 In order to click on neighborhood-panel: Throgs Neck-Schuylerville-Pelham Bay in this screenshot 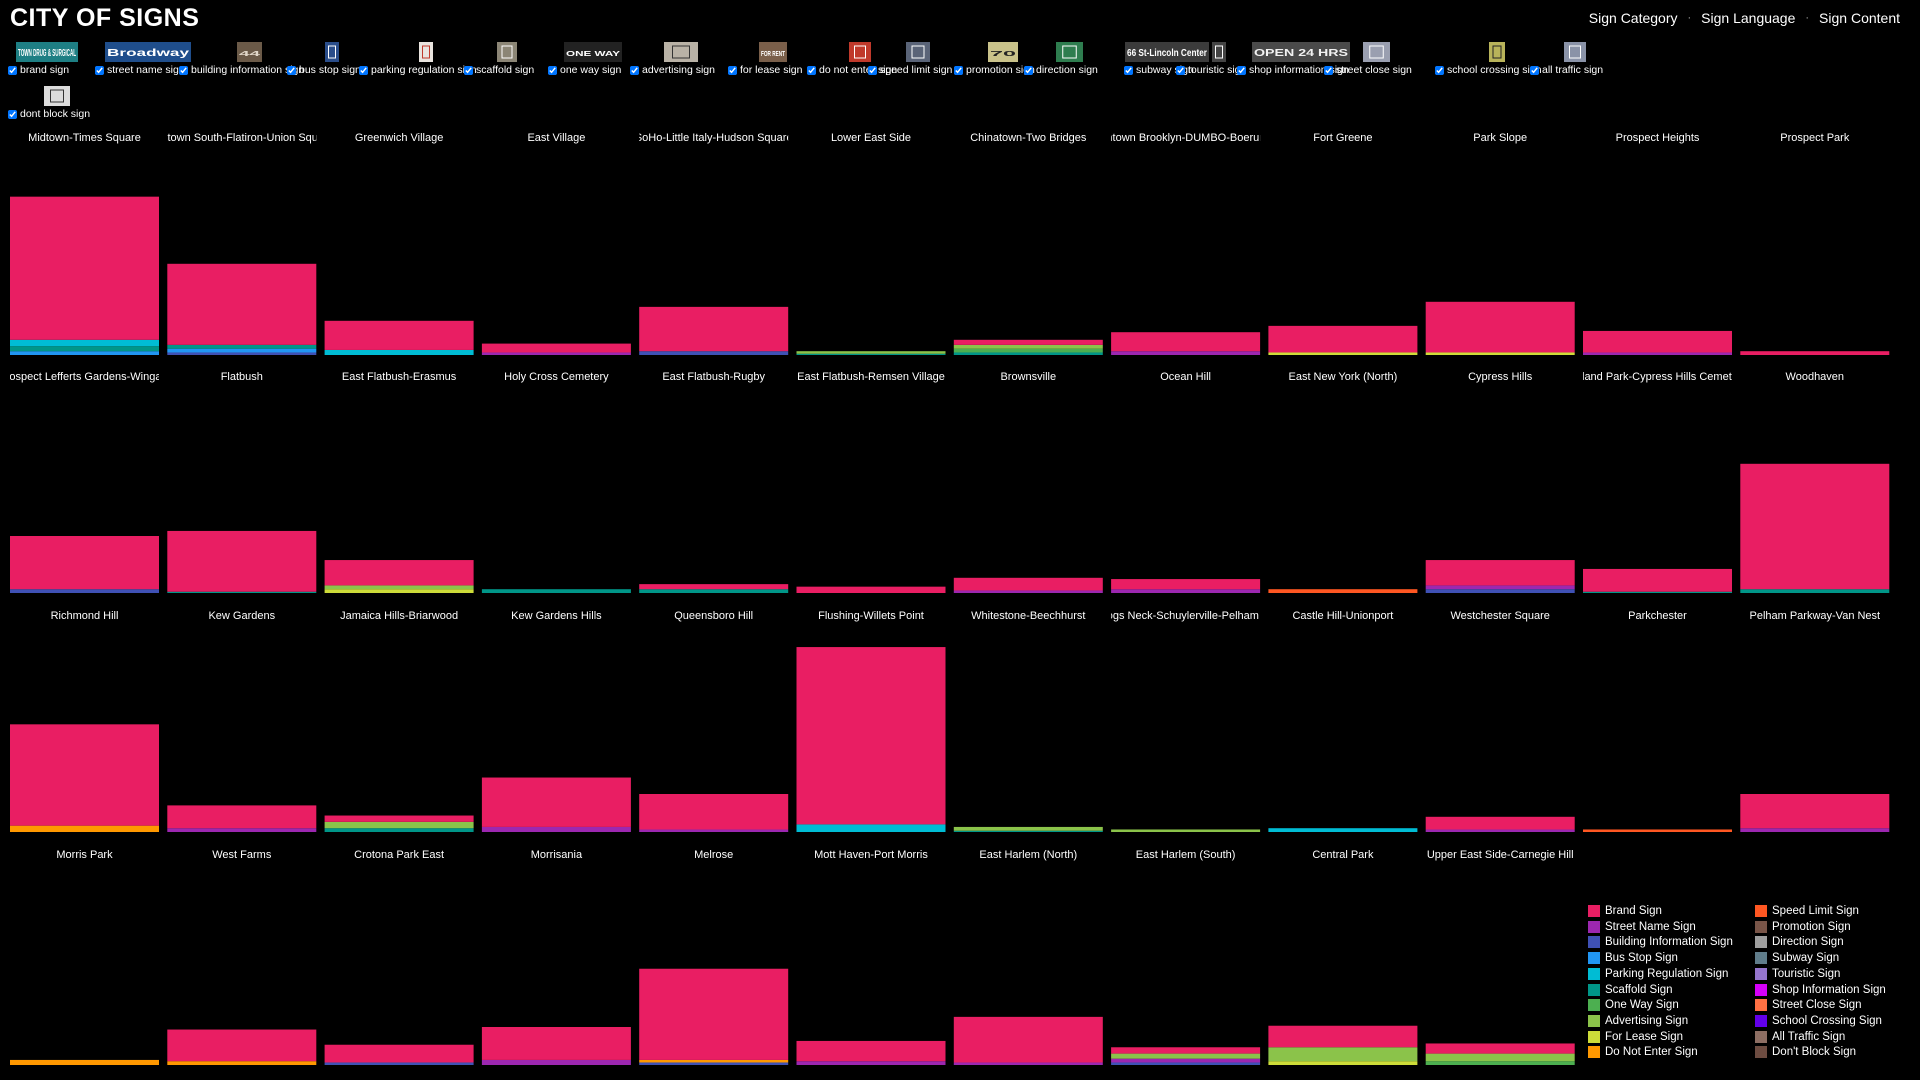, I will do `click(1185, 721)`.